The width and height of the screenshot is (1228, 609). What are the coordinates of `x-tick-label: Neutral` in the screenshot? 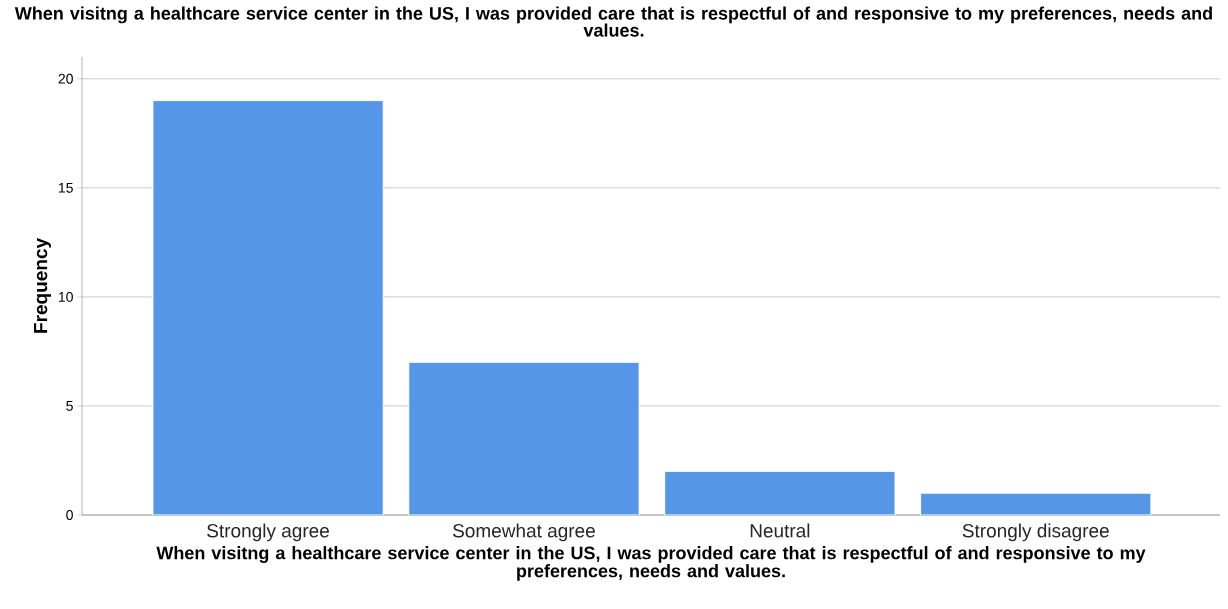 It's located at (780, 530).